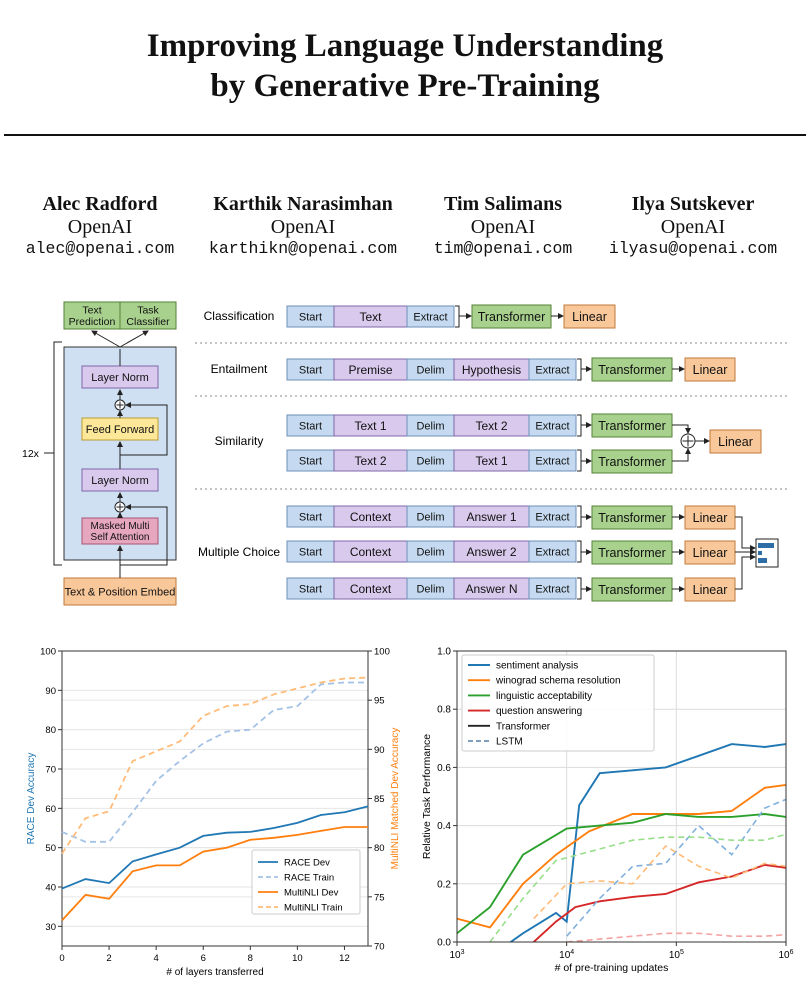 This screenshot has height=995, width=810. What do you see at coordinates (427, 796) in the screenshot?
I see `y-axis-label: Relative Task Performance` at bounding box center [427, 796].